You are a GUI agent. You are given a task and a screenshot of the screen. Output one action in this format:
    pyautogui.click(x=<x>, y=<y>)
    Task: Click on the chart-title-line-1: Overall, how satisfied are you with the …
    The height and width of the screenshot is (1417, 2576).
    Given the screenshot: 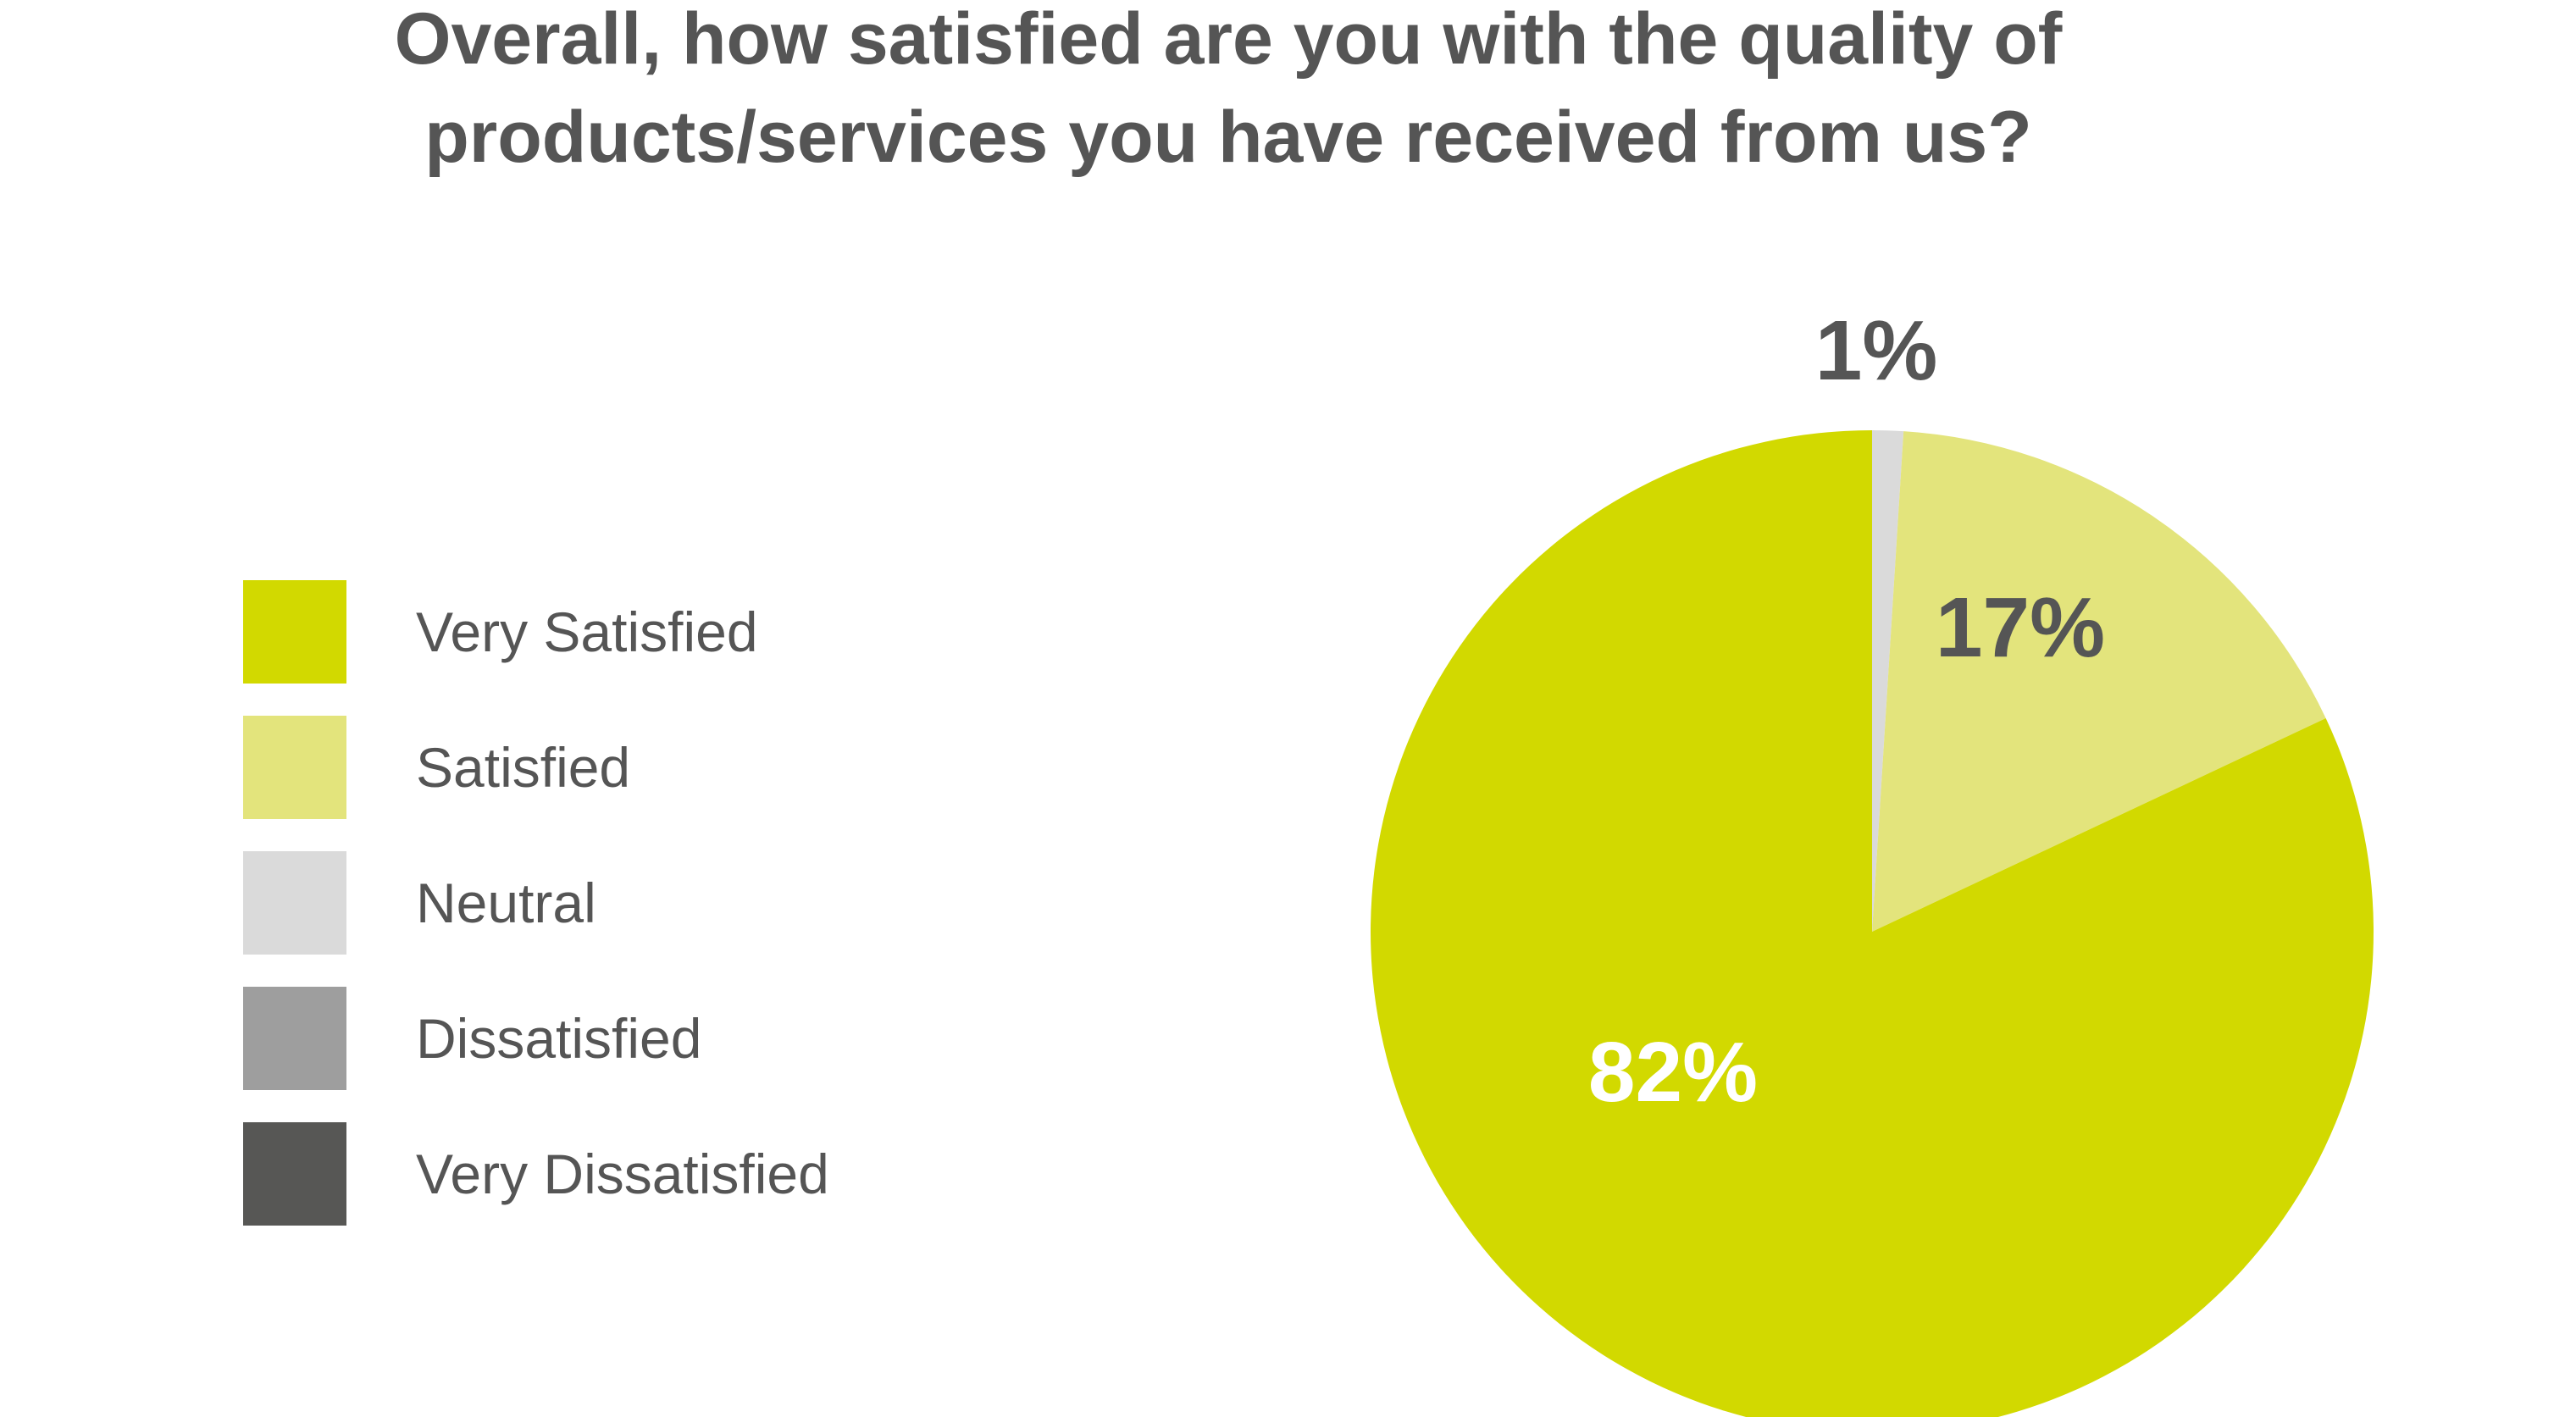 What is the action you would take?
    pyautogui.click(x=1228, y=40)
    